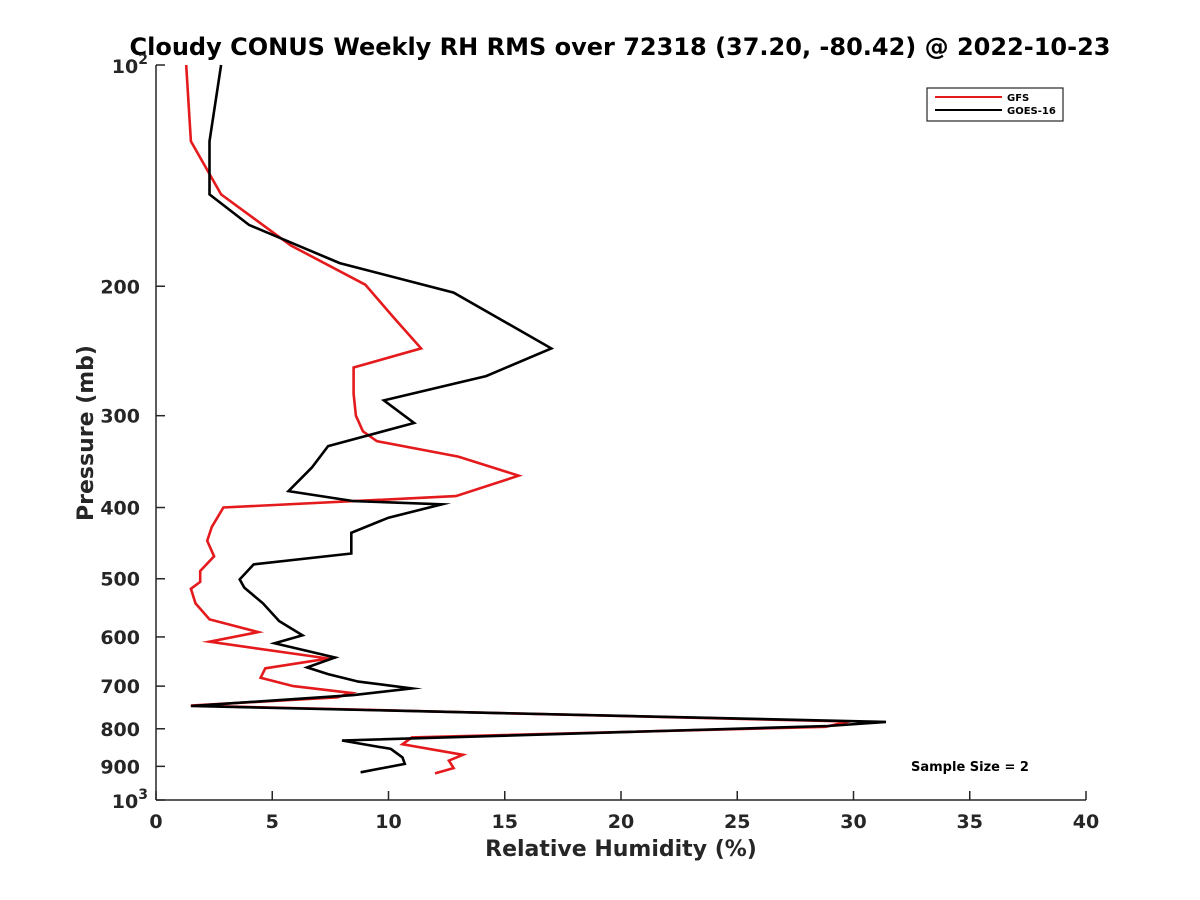  What do you see at coordinates (737, 822) in the screenshot?
I see `x-tick-label: 25` at bounding box center [737, 822].